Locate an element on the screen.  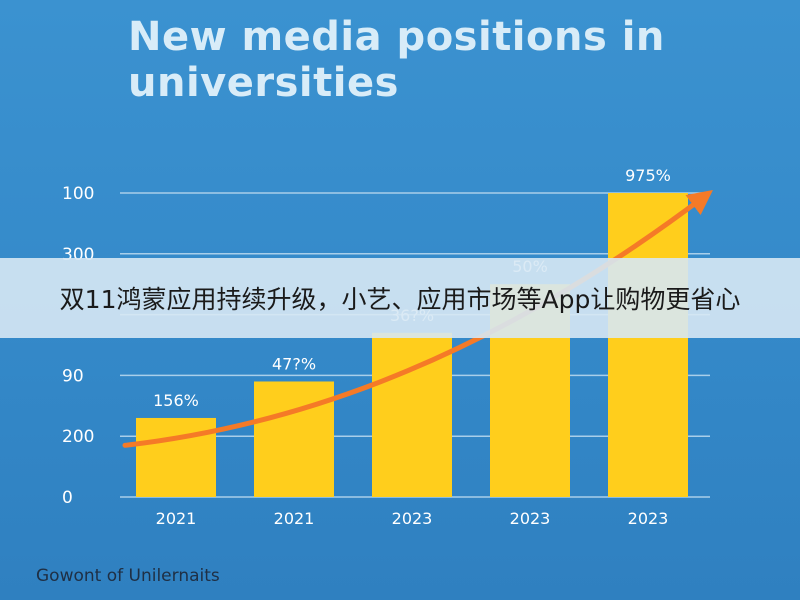
y-tick-label: 100 is located at coordinates (78, 194).